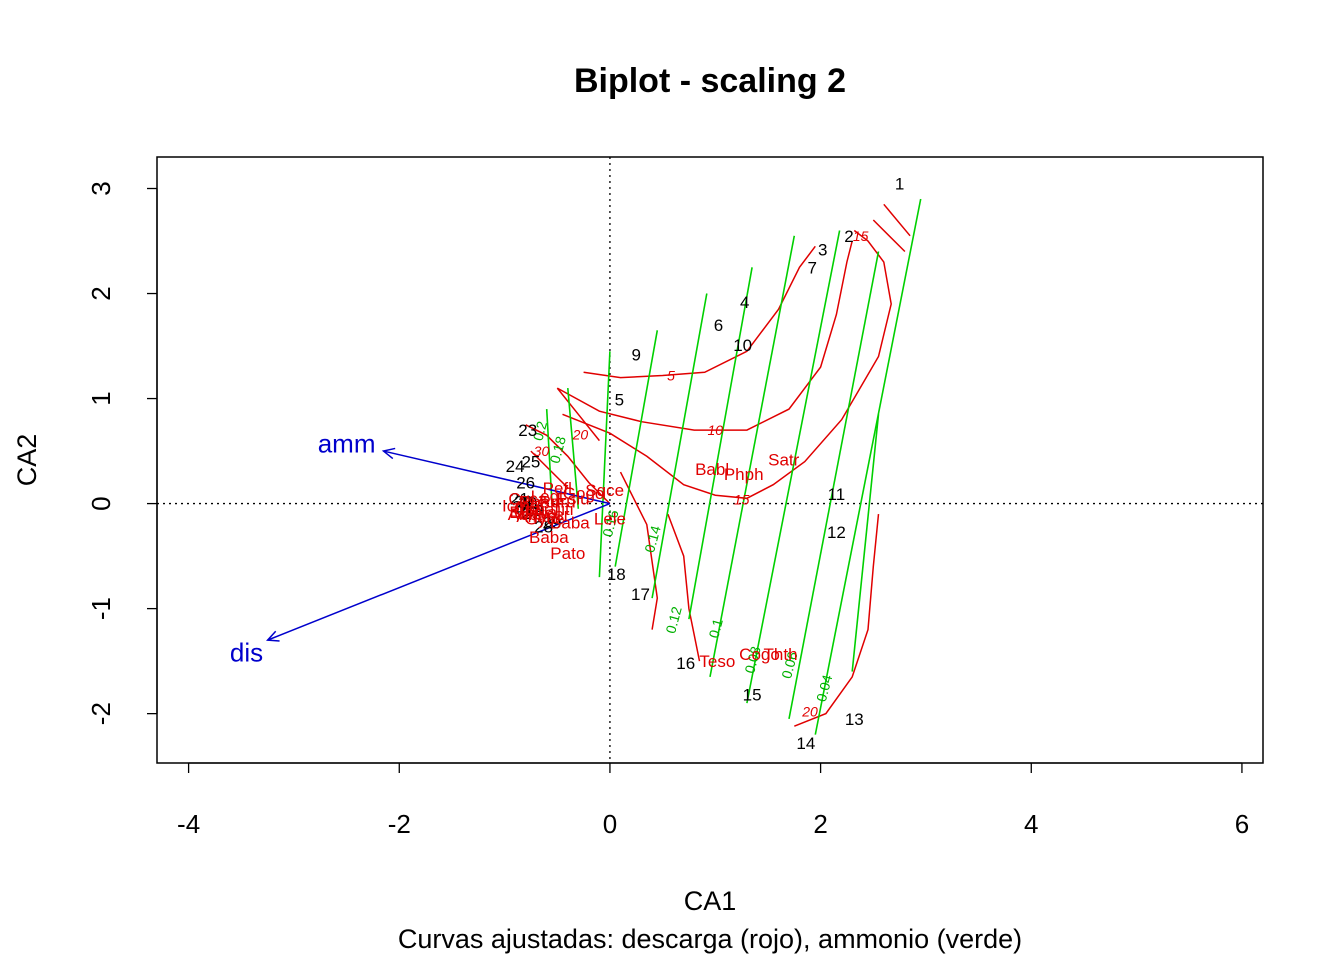 Image resolution: width=1344 pixels, height=960 pixels. I want to click on site-label: 26, so click(525, 483).